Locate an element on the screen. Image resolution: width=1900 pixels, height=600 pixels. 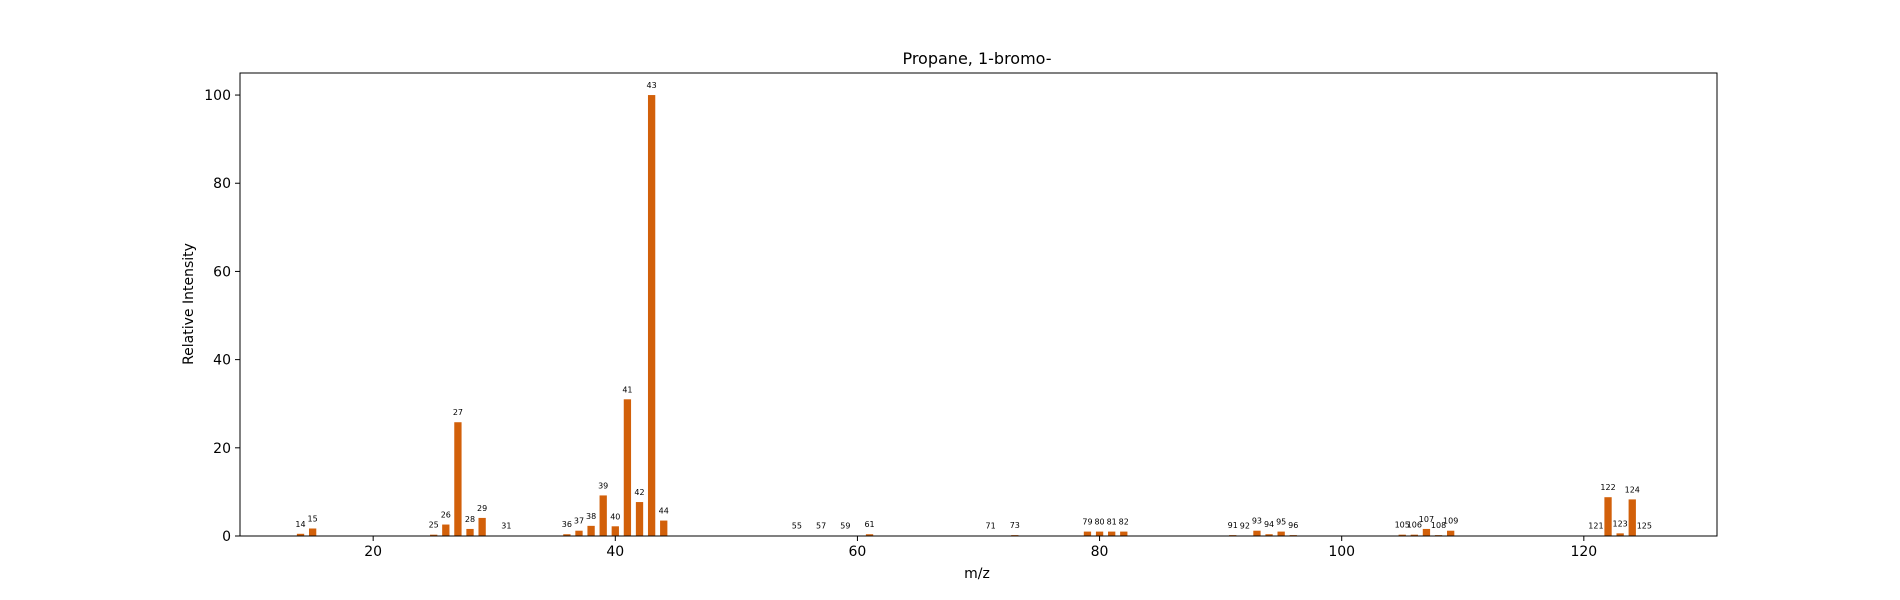
bar-label-mz-123: 123 is located at coordinates (1620, 523).